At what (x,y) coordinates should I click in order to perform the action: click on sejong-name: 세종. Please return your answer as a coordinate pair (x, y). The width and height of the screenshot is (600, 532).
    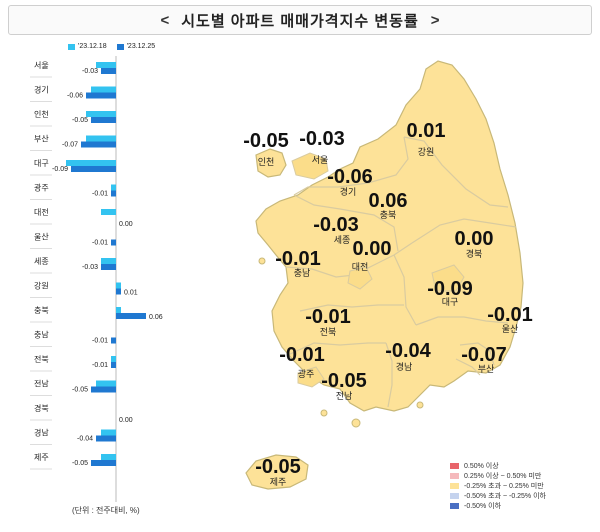
    Looking at the image, I should click on (342, 240).